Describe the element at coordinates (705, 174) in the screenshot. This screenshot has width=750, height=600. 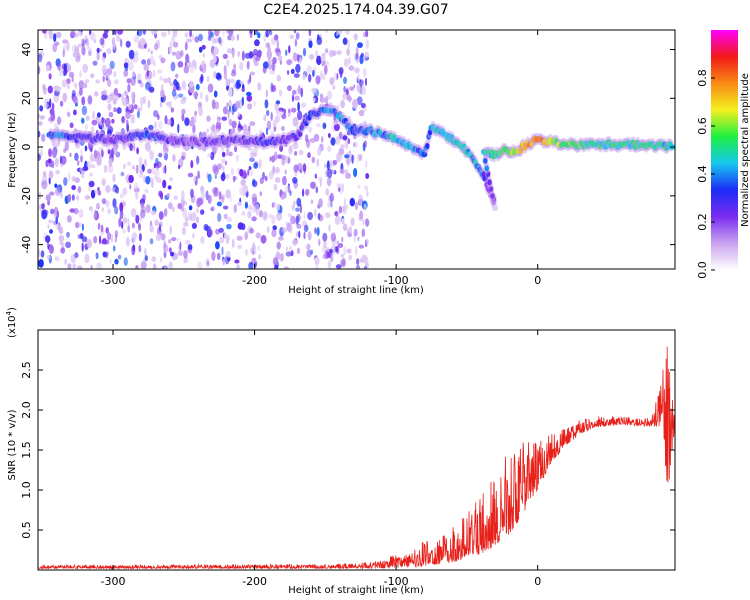
I see `colorbar-ticks: 0.0 0.2 0.4 0.6 0.8` at that location.